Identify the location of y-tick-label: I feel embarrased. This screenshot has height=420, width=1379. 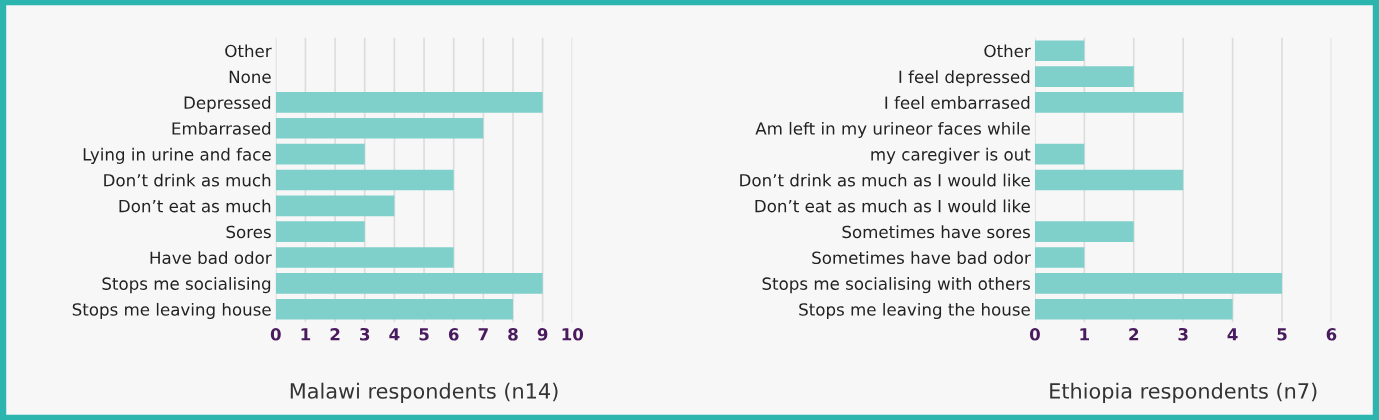
(957, 102).